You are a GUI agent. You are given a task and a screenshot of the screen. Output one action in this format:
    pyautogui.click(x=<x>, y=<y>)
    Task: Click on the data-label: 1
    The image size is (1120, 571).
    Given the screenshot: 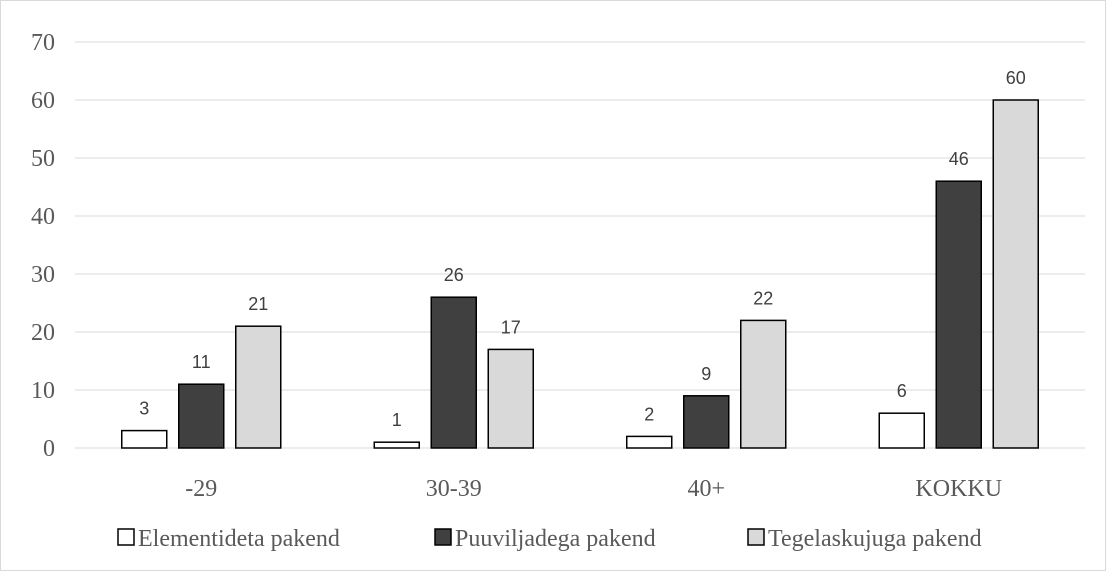 What is the action you would take?
    pyautogui.click(x=397, y=420)
    